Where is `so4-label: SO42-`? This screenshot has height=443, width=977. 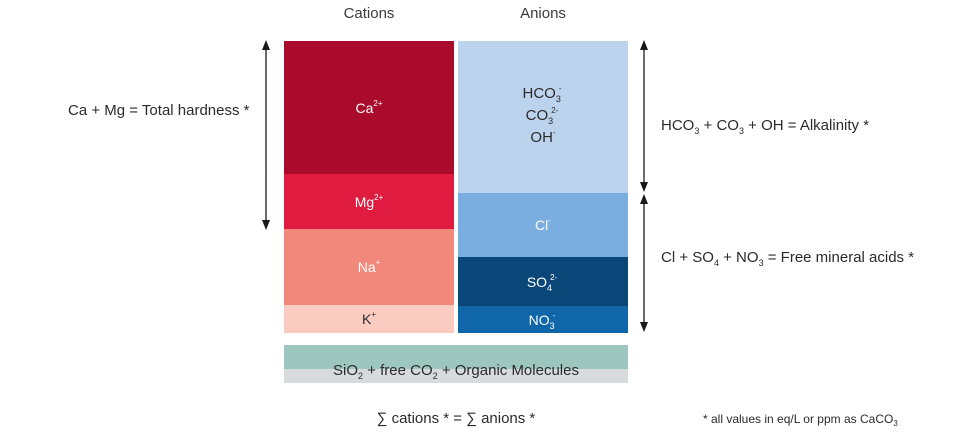 so4-label: SO42- is located at coordinates (542, 282).